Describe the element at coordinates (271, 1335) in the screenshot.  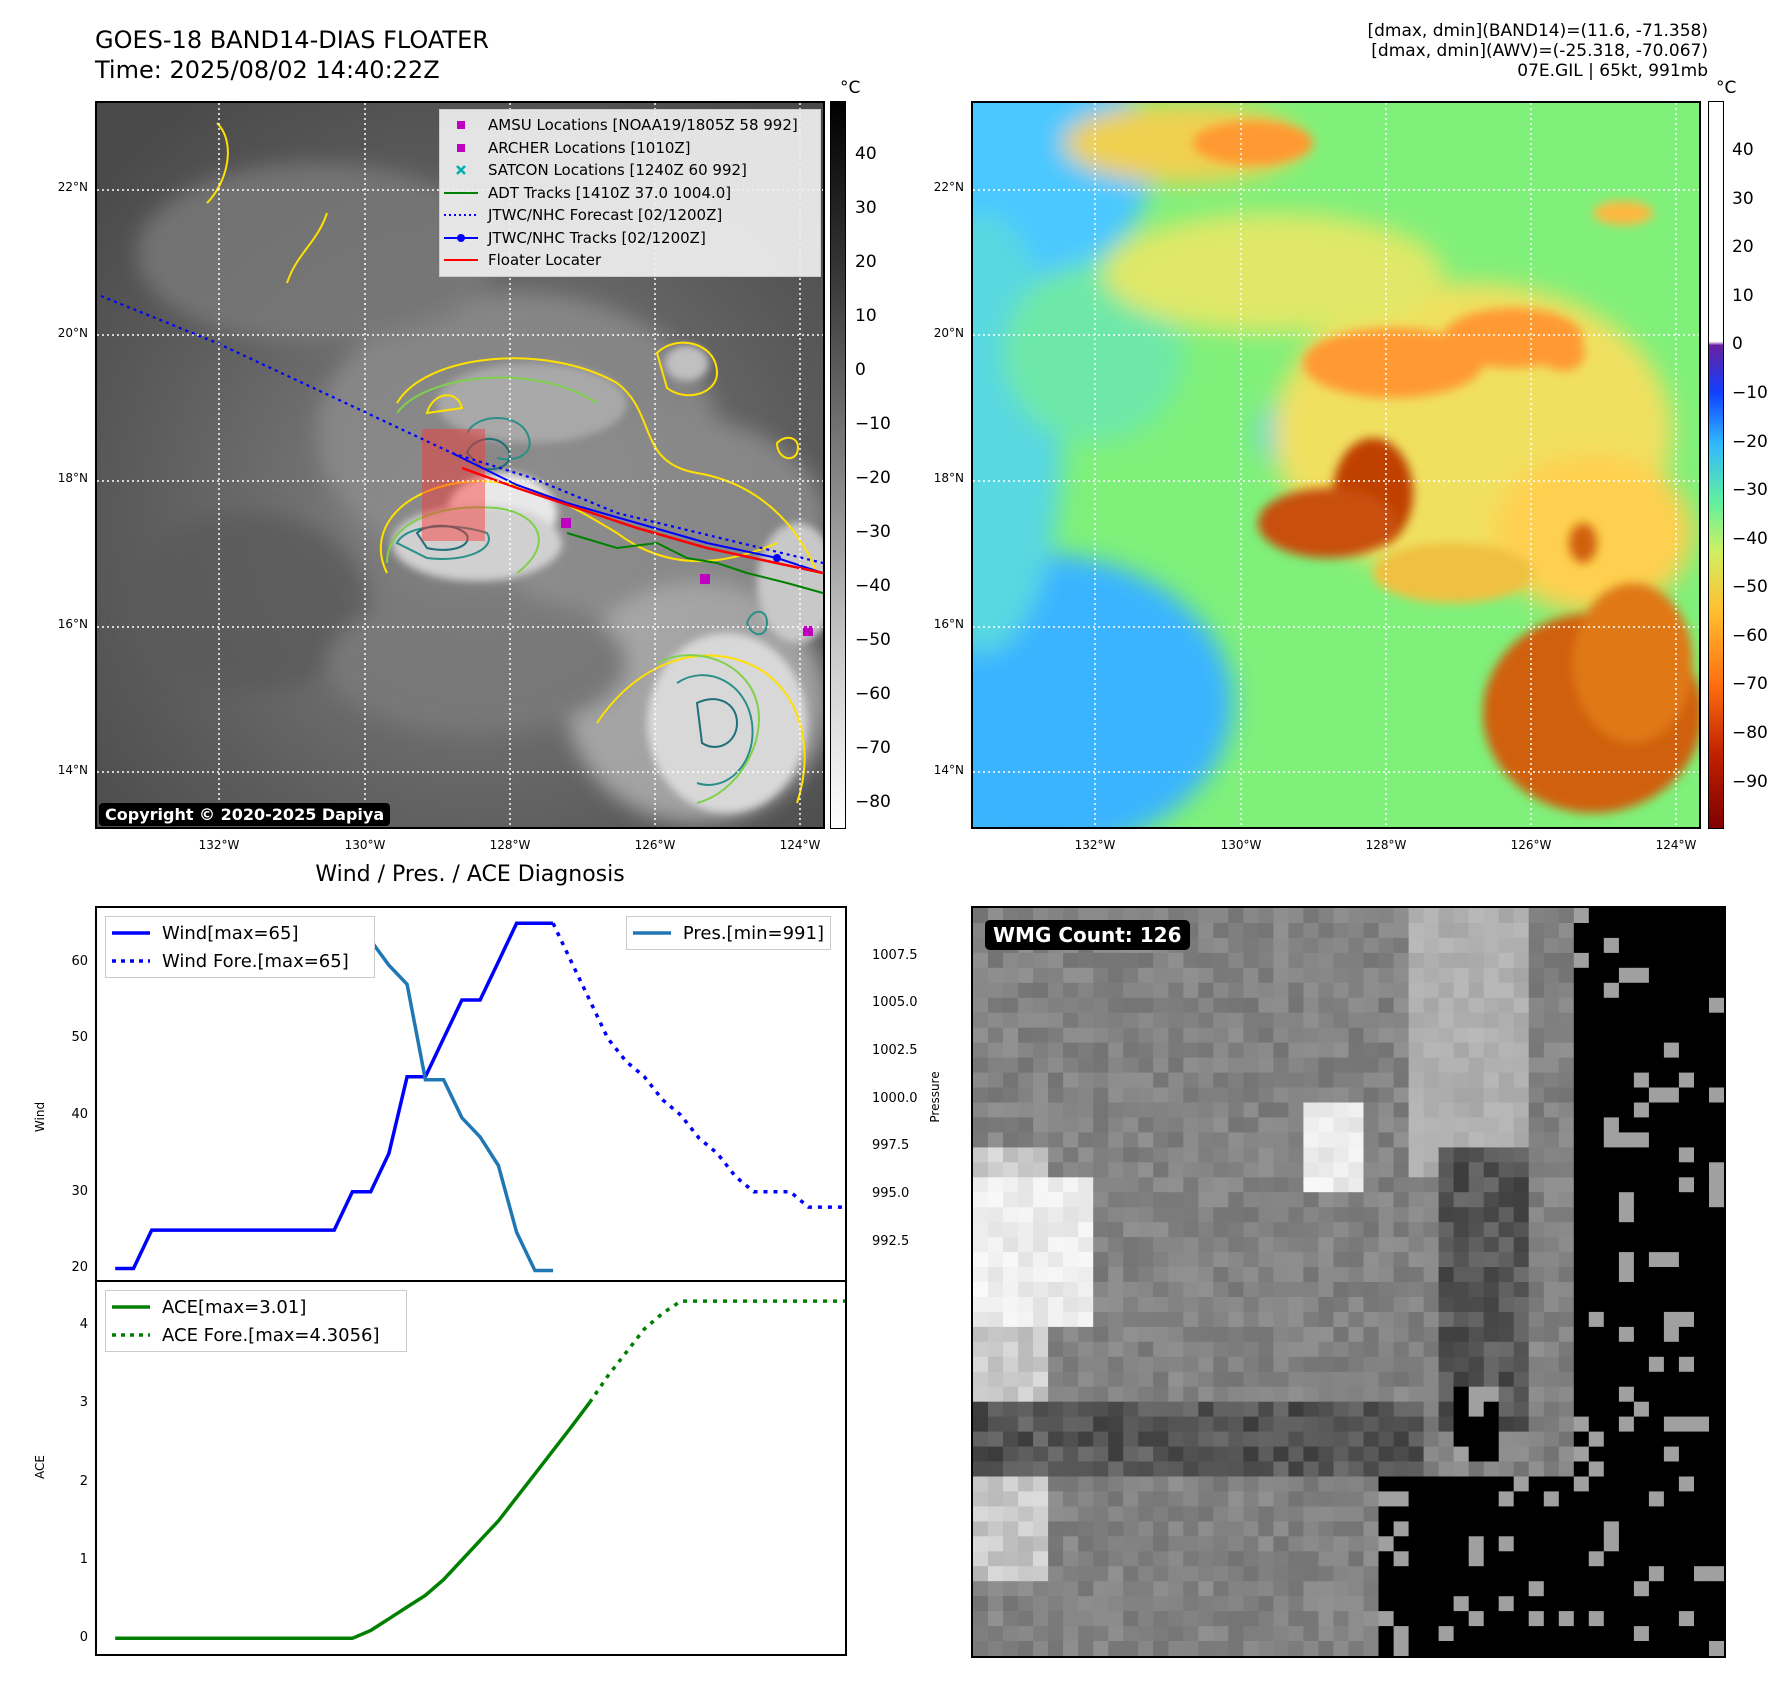
I see `legend-label: ACE Fore.[max=4.3056]` at that location.